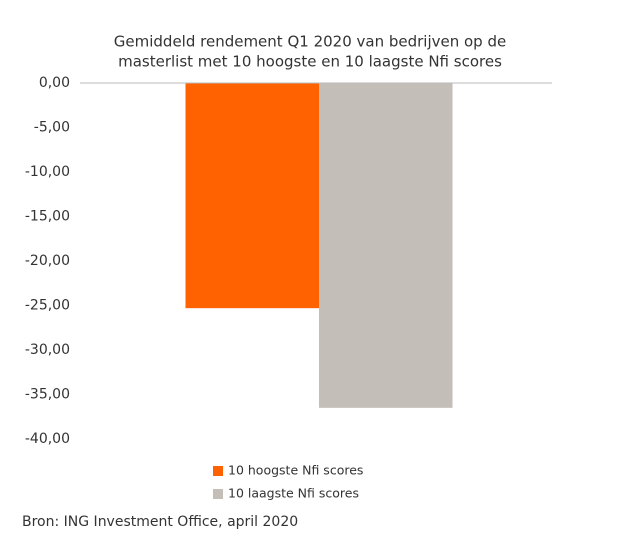  Describe the element at coordinates (47, 395) in the screenshot. I see `y-tick-label: -35,00` at that location.